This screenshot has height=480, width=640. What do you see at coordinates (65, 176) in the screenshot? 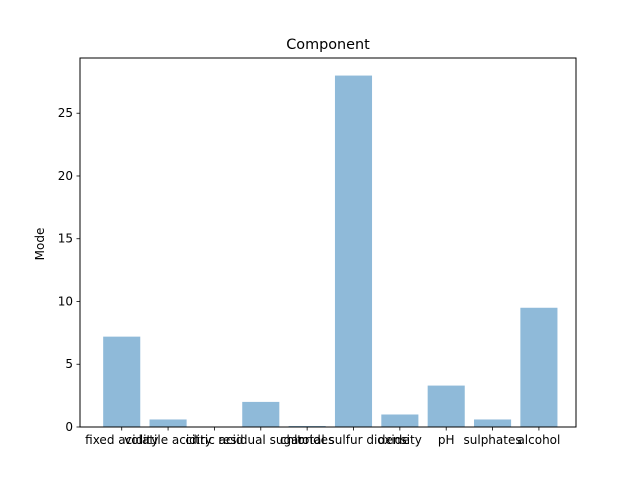
I see `y-tick-label: 20` at bounding box center [65, 176].